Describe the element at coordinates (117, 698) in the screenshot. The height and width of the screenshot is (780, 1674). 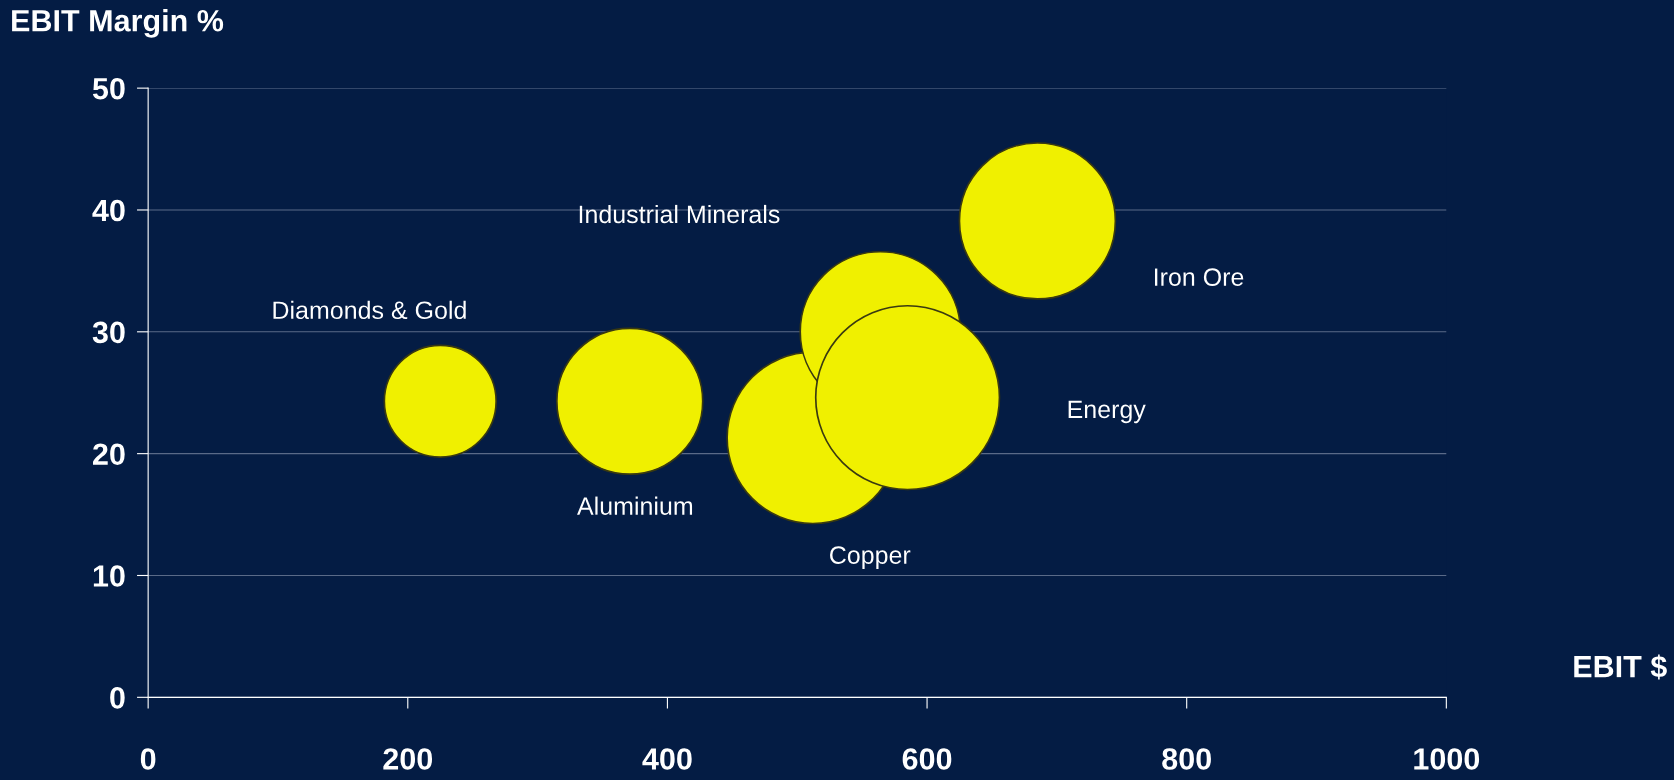
I see `y-tick-label: 0` at that location.